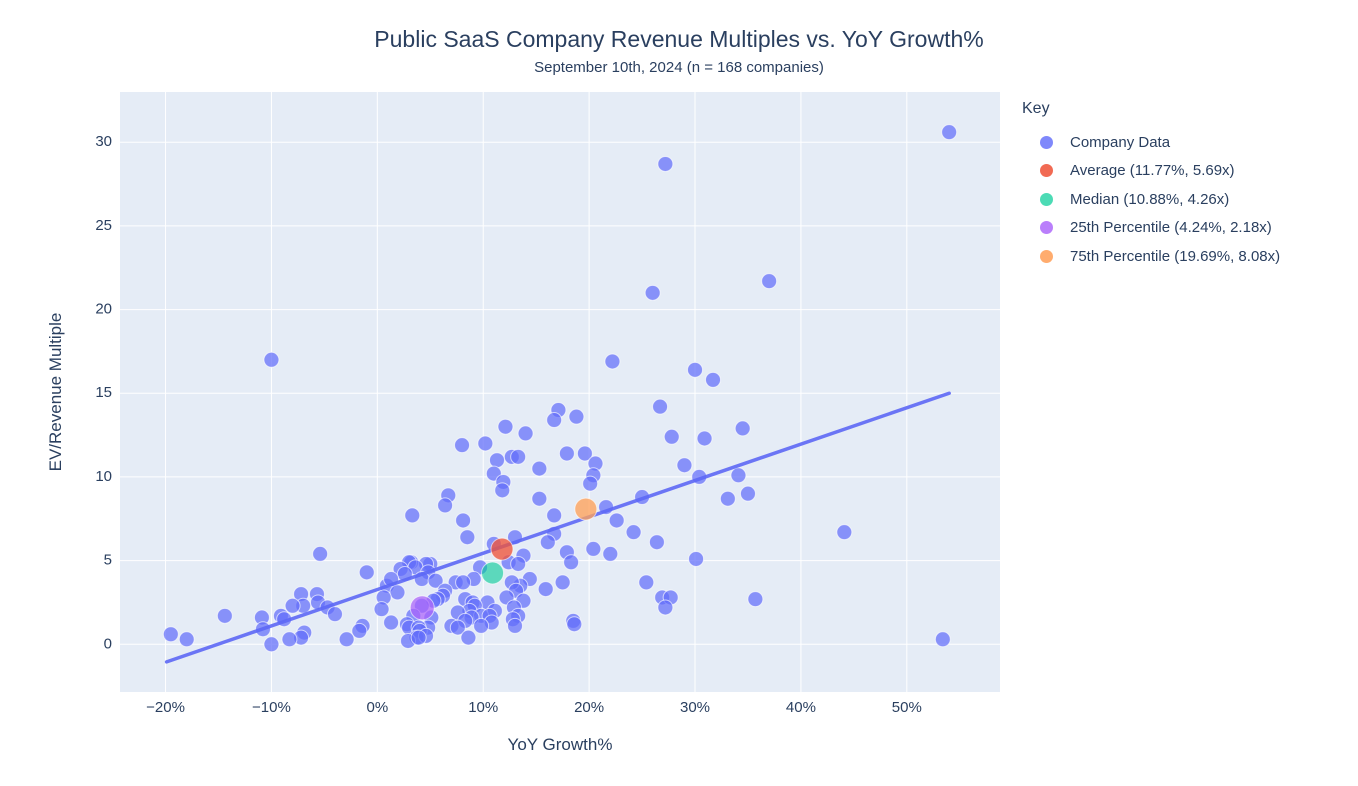 Image resolution: width=1358 pixels, height=786 pixels. Describe the element at coordinates (1150, 199) in the screenshot. I see `legend-item-label: Median (10.88%, 4.26x)` at that location.